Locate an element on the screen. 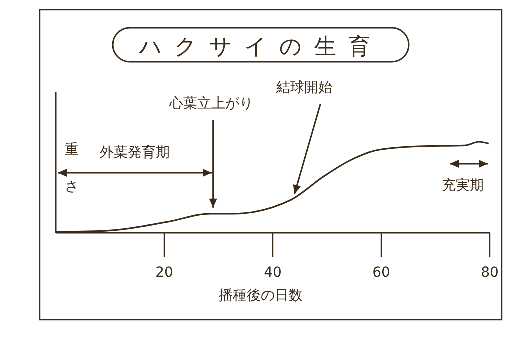  x-tick-label: 20 is located at coordinates (165, 273).